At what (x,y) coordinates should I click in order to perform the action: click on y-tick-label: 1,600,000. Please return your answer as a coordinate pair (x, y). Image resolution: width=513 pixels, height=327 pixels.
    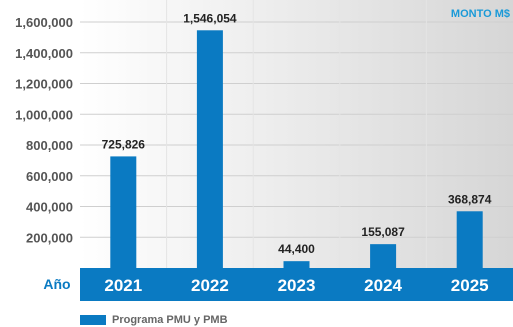
    Looking at the image, I should click on (44, 22).